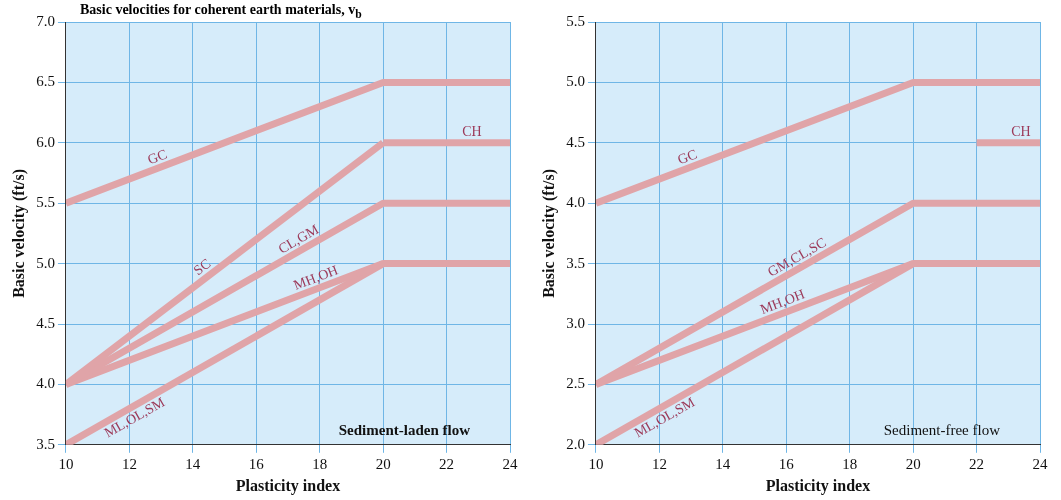 This screenshot has width=1061, height=500. I want to click on text: SC, so click(202, 267).